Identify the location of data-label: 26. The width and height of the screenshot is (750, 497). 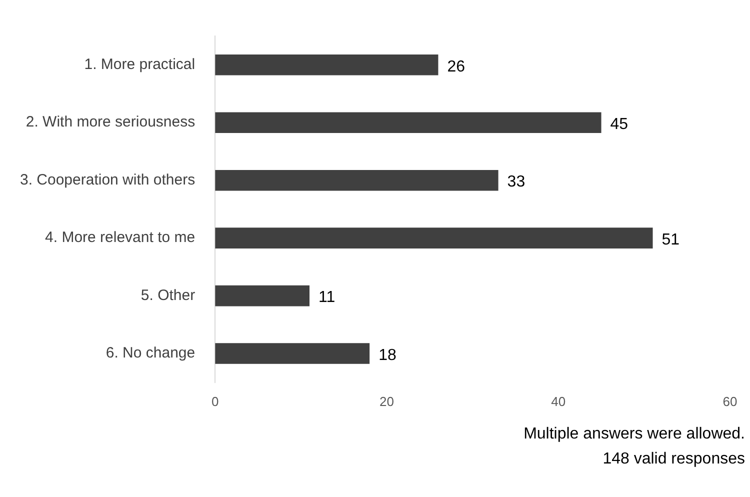
(456, 67).